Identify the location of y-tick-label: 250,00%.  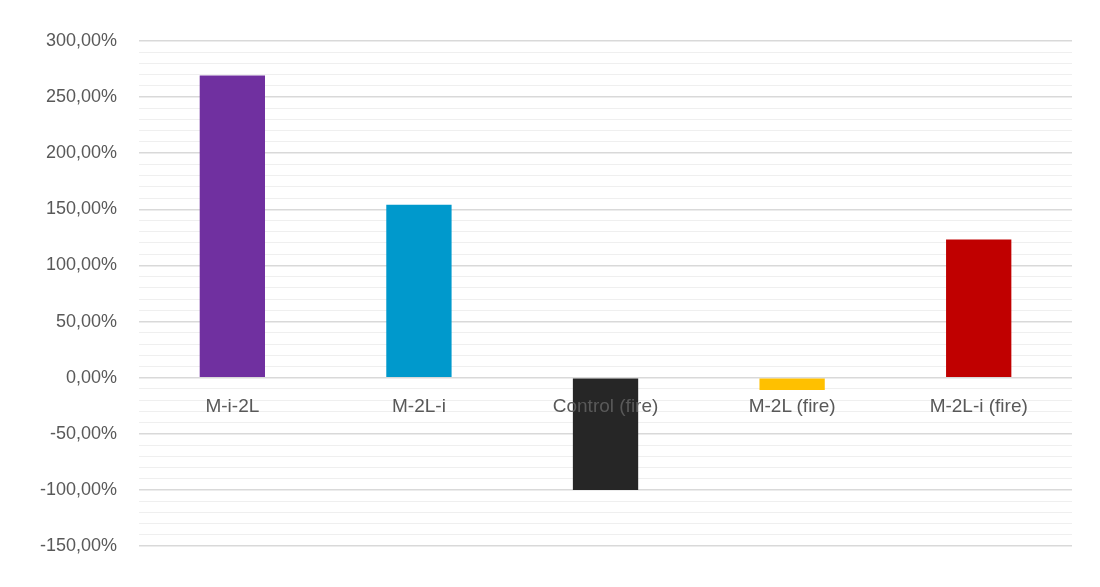
(81, 95).